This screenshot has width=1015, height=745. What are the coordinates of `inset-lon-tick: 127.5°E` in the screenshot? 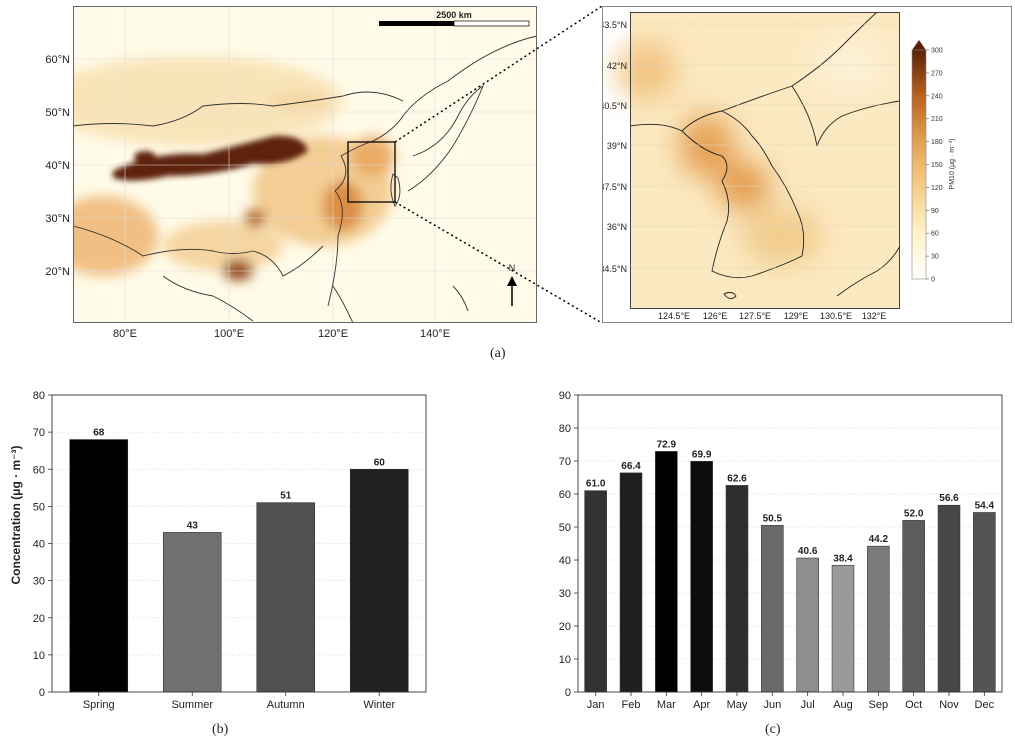 It's located at (755, 316).